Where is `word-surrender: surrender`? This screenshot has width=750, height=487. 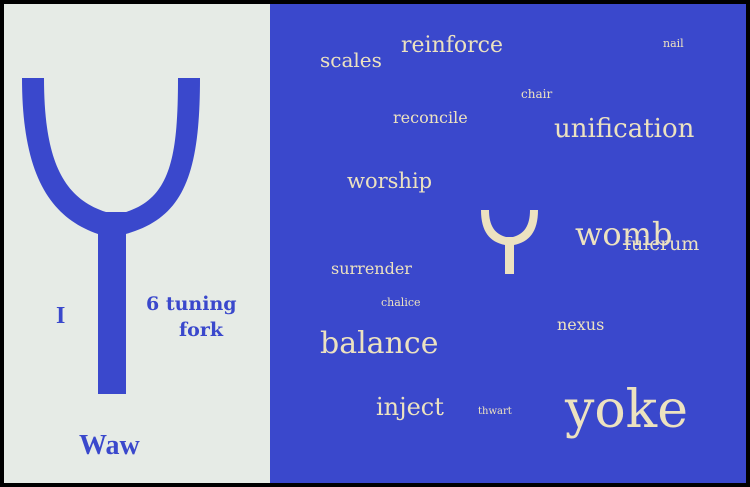
word-surrender: surrender is located at coordinates (371, 268).